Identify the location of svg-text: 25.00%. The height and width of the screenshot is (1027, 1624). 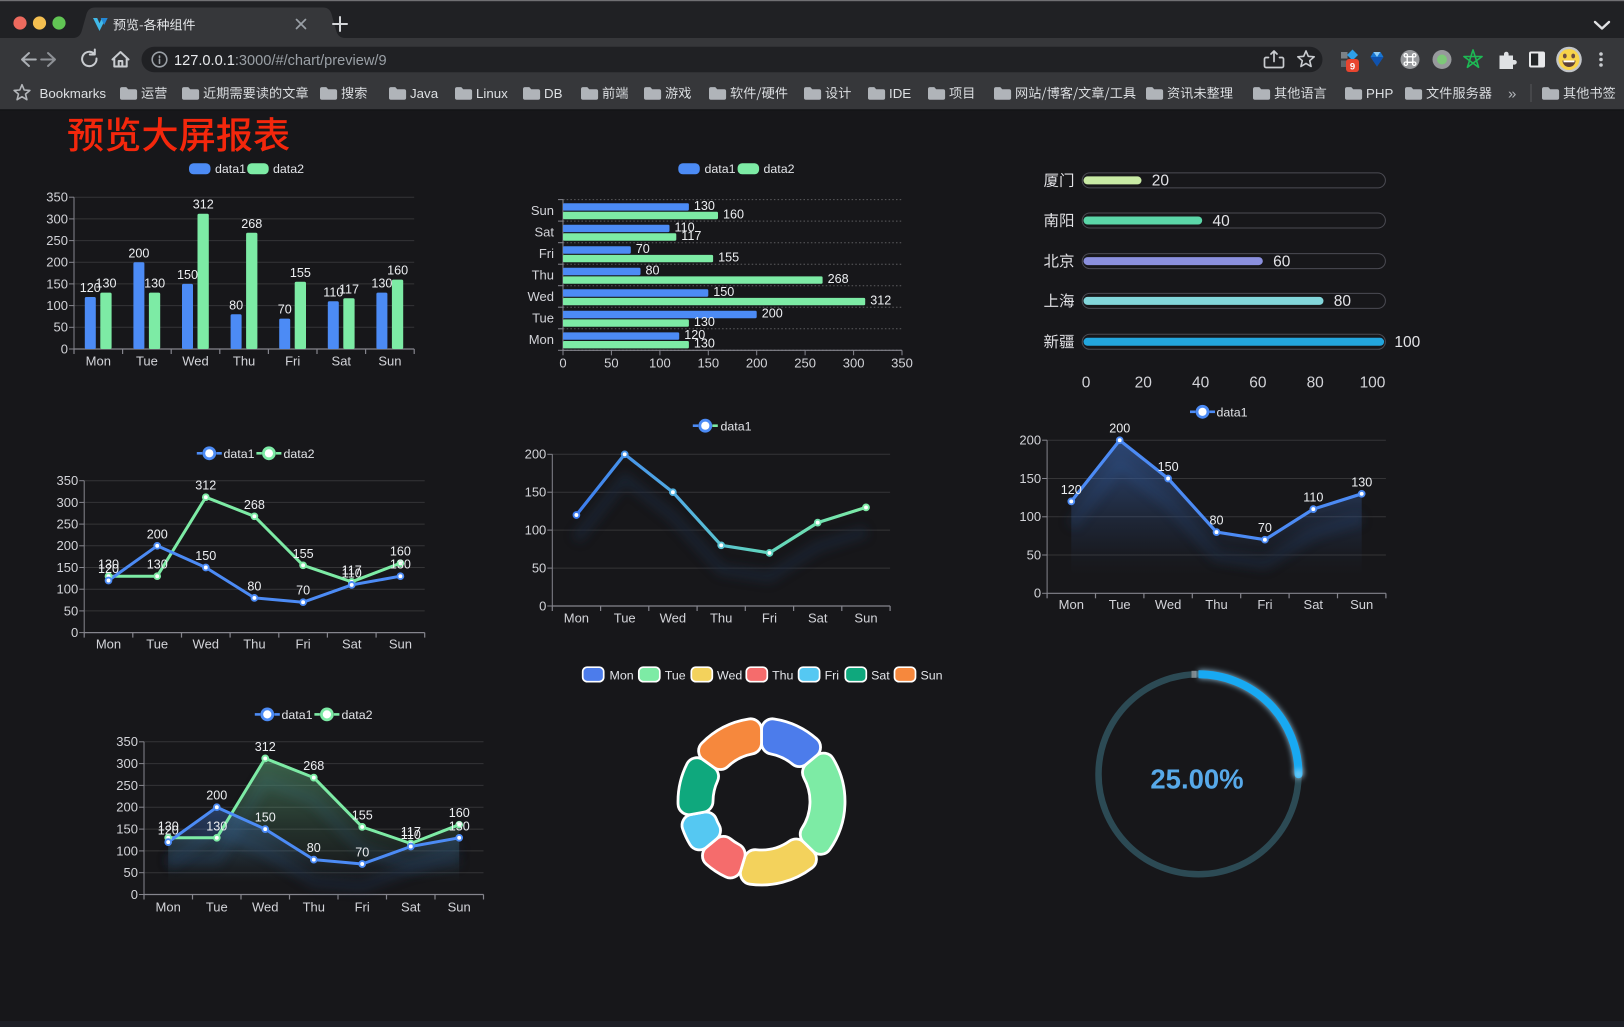
(1196, 778).